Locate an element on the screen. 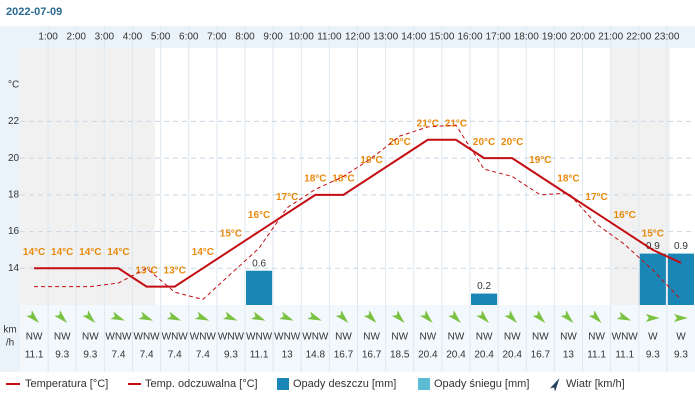 The height and width of the screenshot is (408, 695). precip-label: 0.2 is located at coordinates (484, 286).